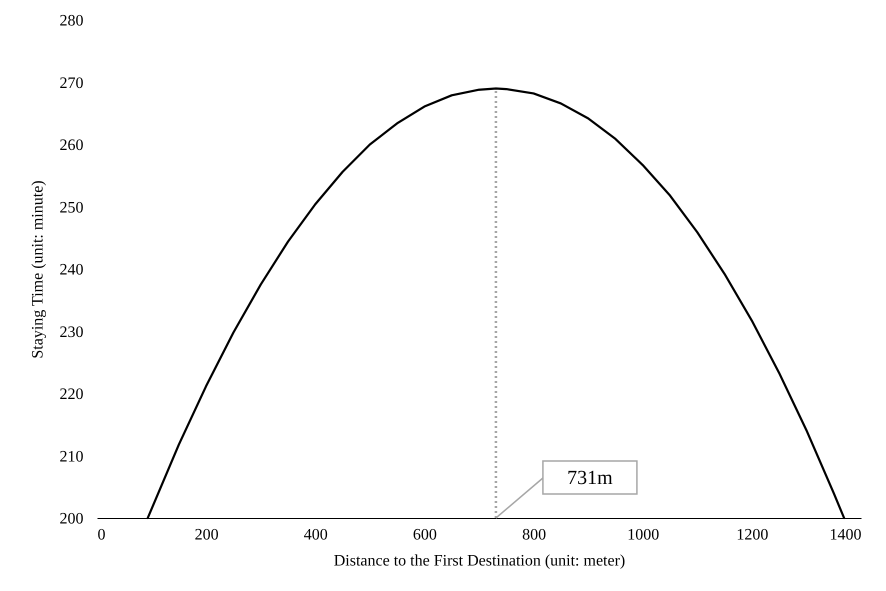 The height and width of the screenshot is (591, 886). What do you see at coordinates (590, 478) in the screenshot?
I see `ref-line-label: 731m` at bounding box center [590, 478].